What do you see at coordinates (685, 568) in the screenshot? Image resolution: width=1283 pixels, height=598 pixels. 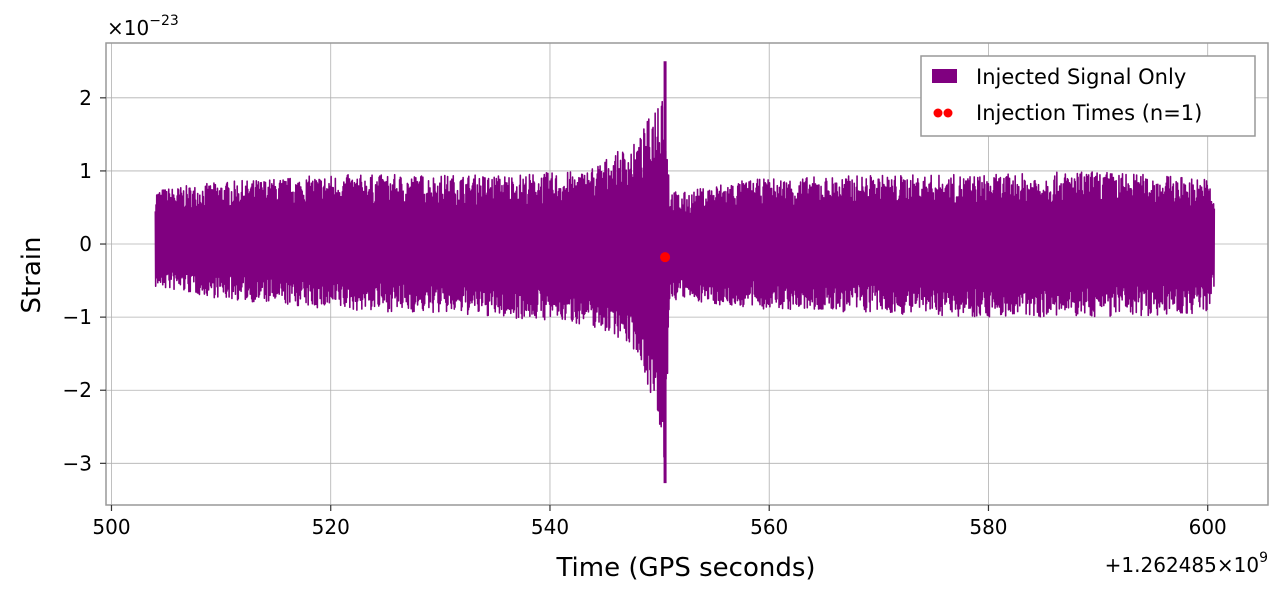 I see `x-axis-label: Time (GPS seconds)` at bounding box center [685, 568].